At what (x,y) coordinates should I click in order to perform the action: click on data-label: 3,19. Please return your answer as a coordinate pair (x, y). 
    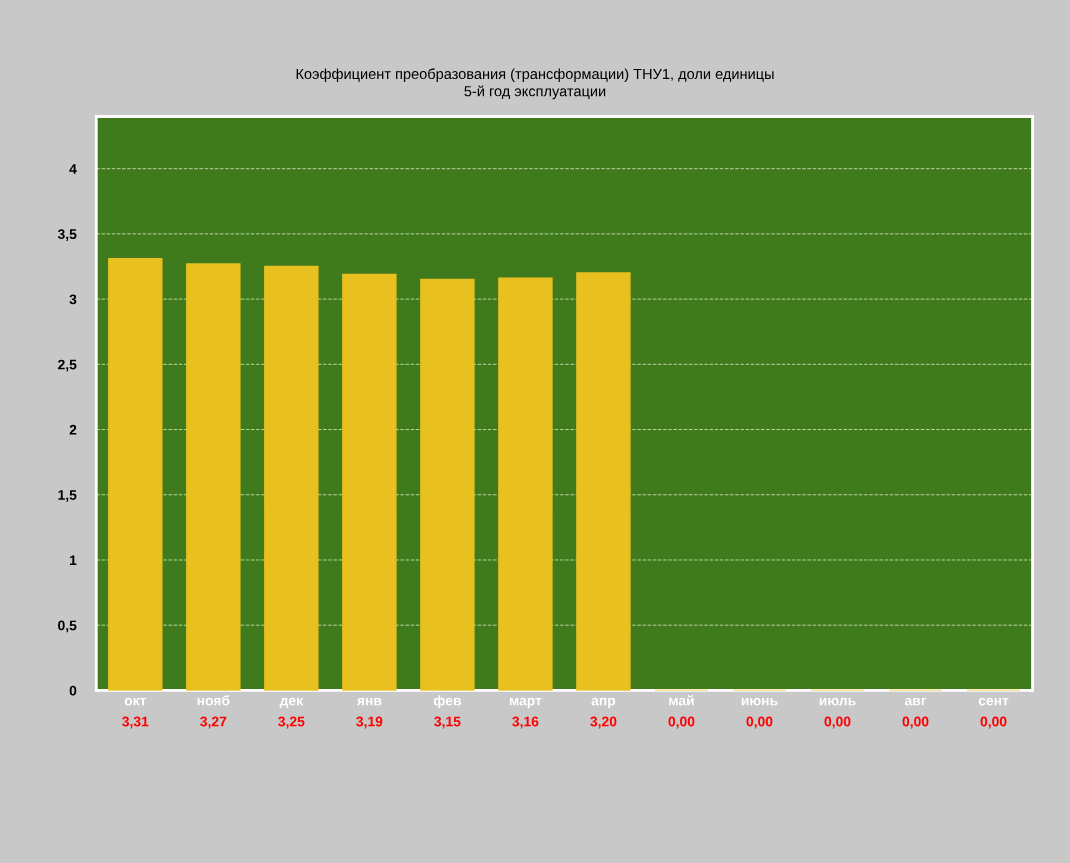
    Looking at the image, I should click on (369, 722).